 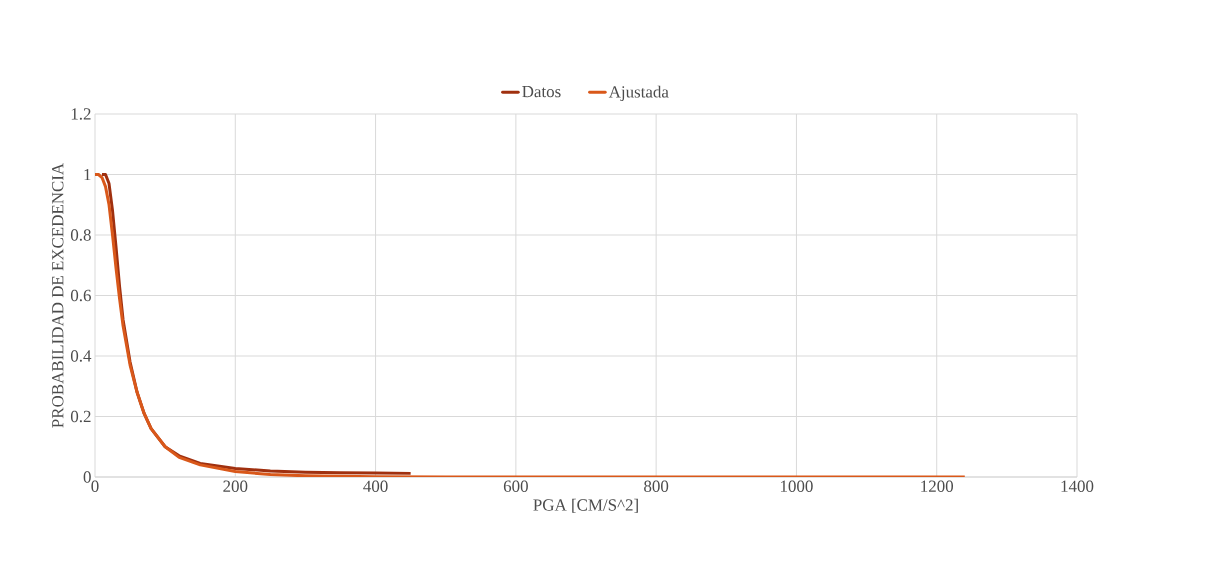 I want to click on y-tick-label: 1.2, so click(x=81, y=114).